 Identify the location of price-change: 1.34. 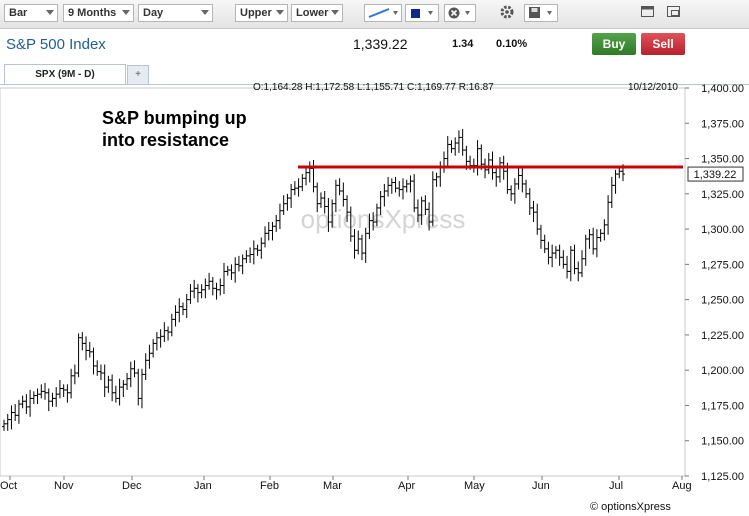
(463, 44).